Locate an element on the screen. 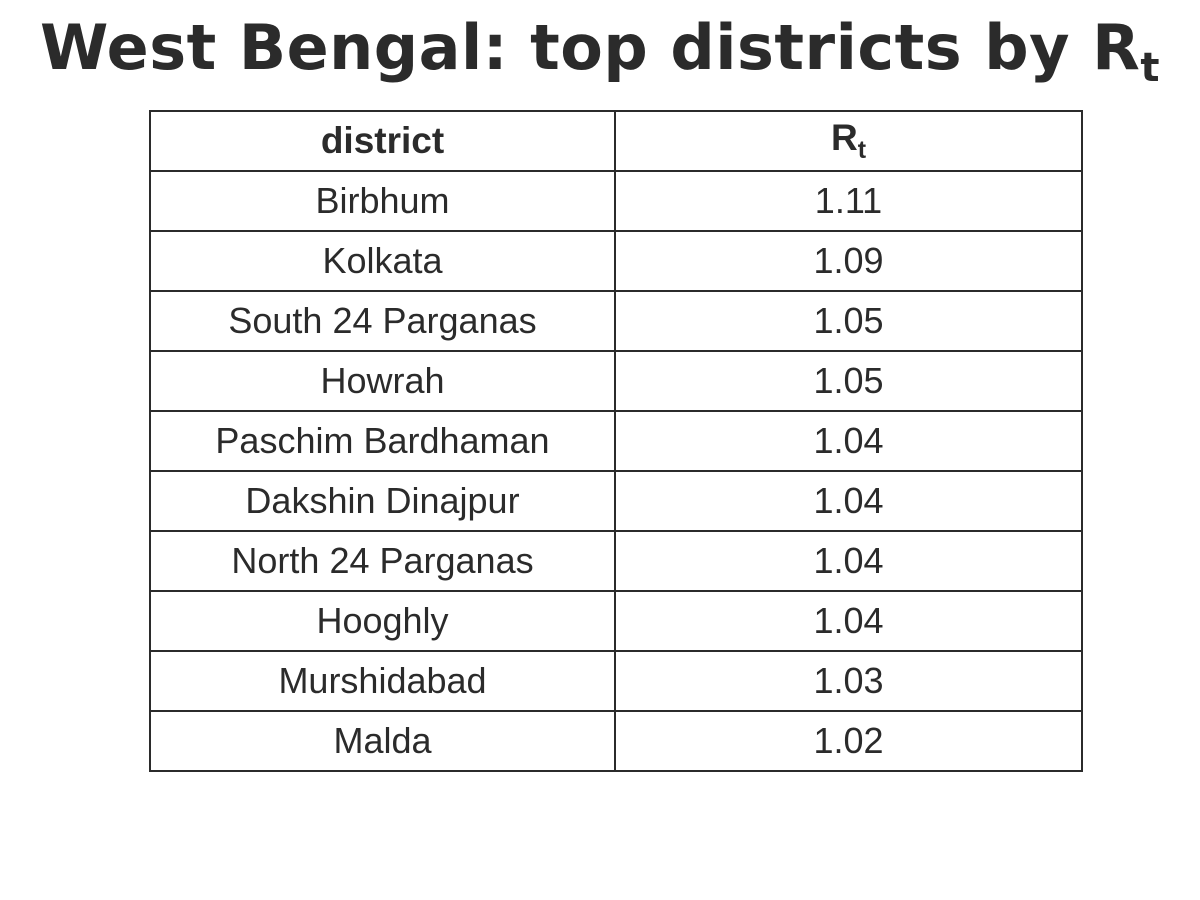 This screenshot has width=1200, height=900. table-row: Hooghly 1.04 is located at coordinates (616, 621).